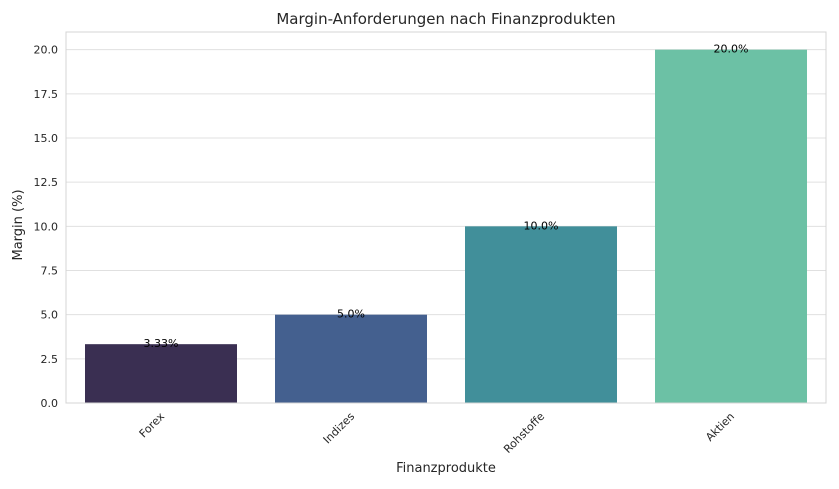 This screenshot has width=839, height=489. Describe the element at coordinates (731, 226) in the screenshot. I see `bar-aktien` at that location.